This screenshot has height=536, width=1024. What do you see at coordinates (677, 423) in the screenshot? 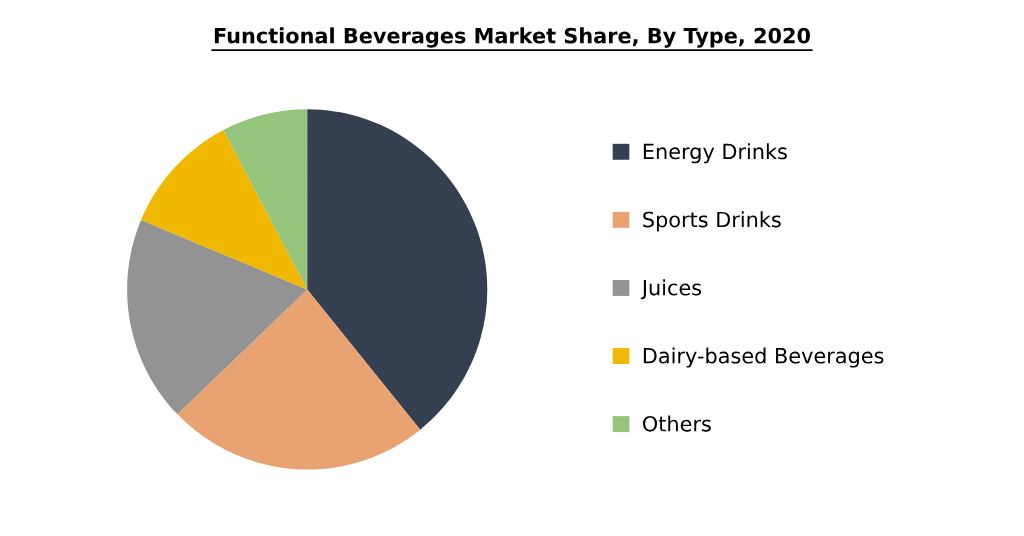
I see `legend-label: Others` at bounding box center [677, 423].